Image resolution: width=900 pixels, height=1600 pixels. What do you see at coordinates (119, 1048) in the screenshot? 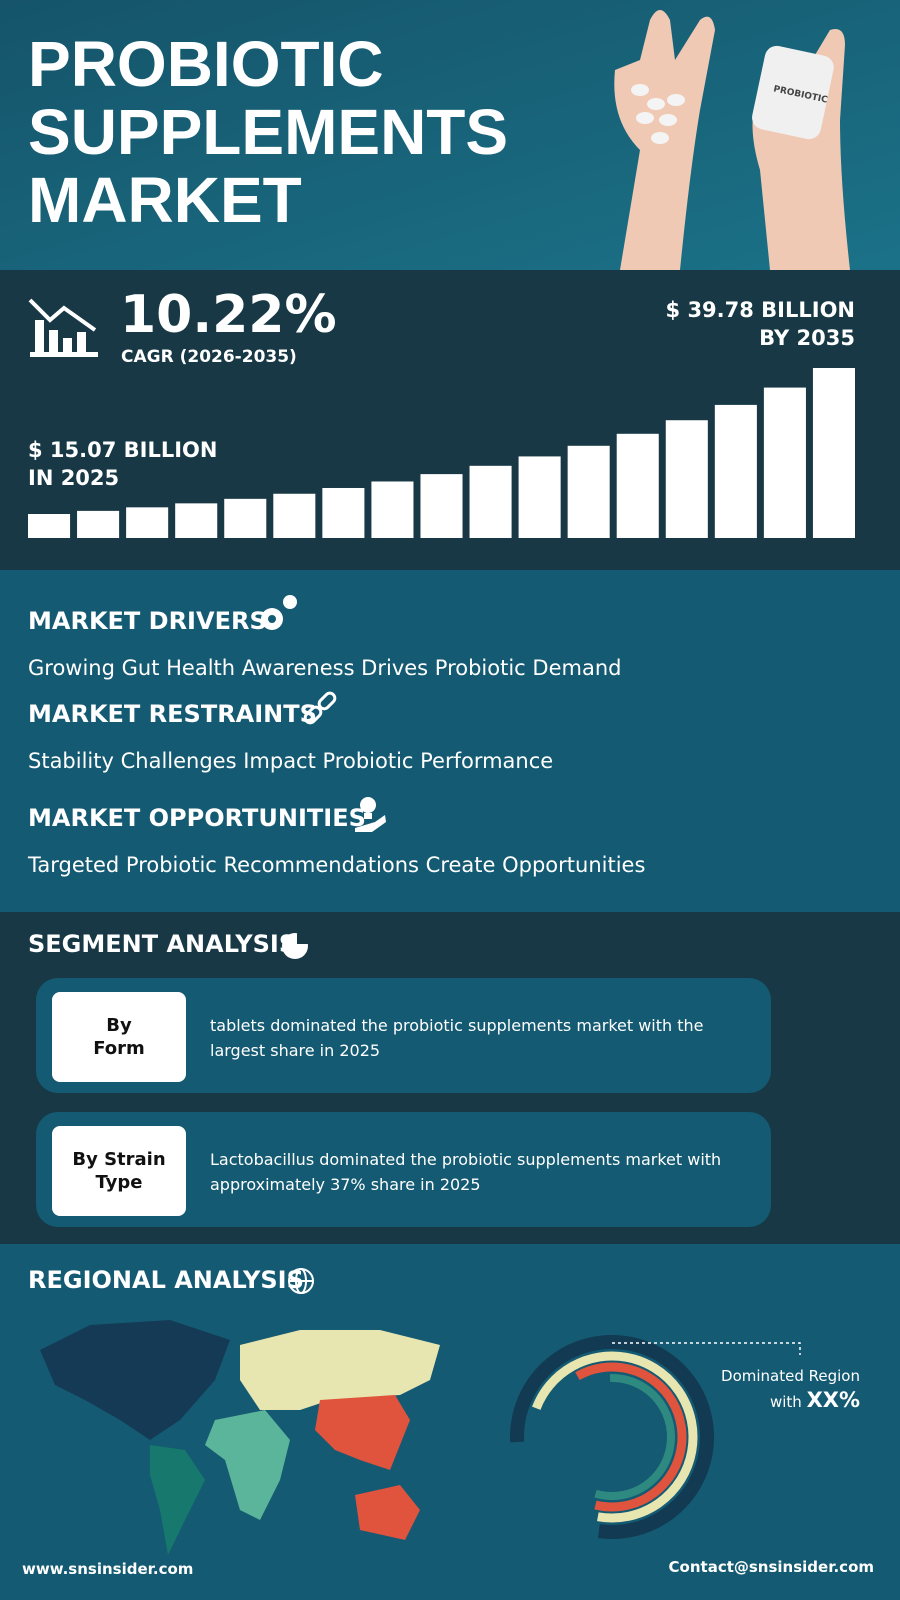
I see `segment-label-line: Form` at bounding box center [119, 1048].